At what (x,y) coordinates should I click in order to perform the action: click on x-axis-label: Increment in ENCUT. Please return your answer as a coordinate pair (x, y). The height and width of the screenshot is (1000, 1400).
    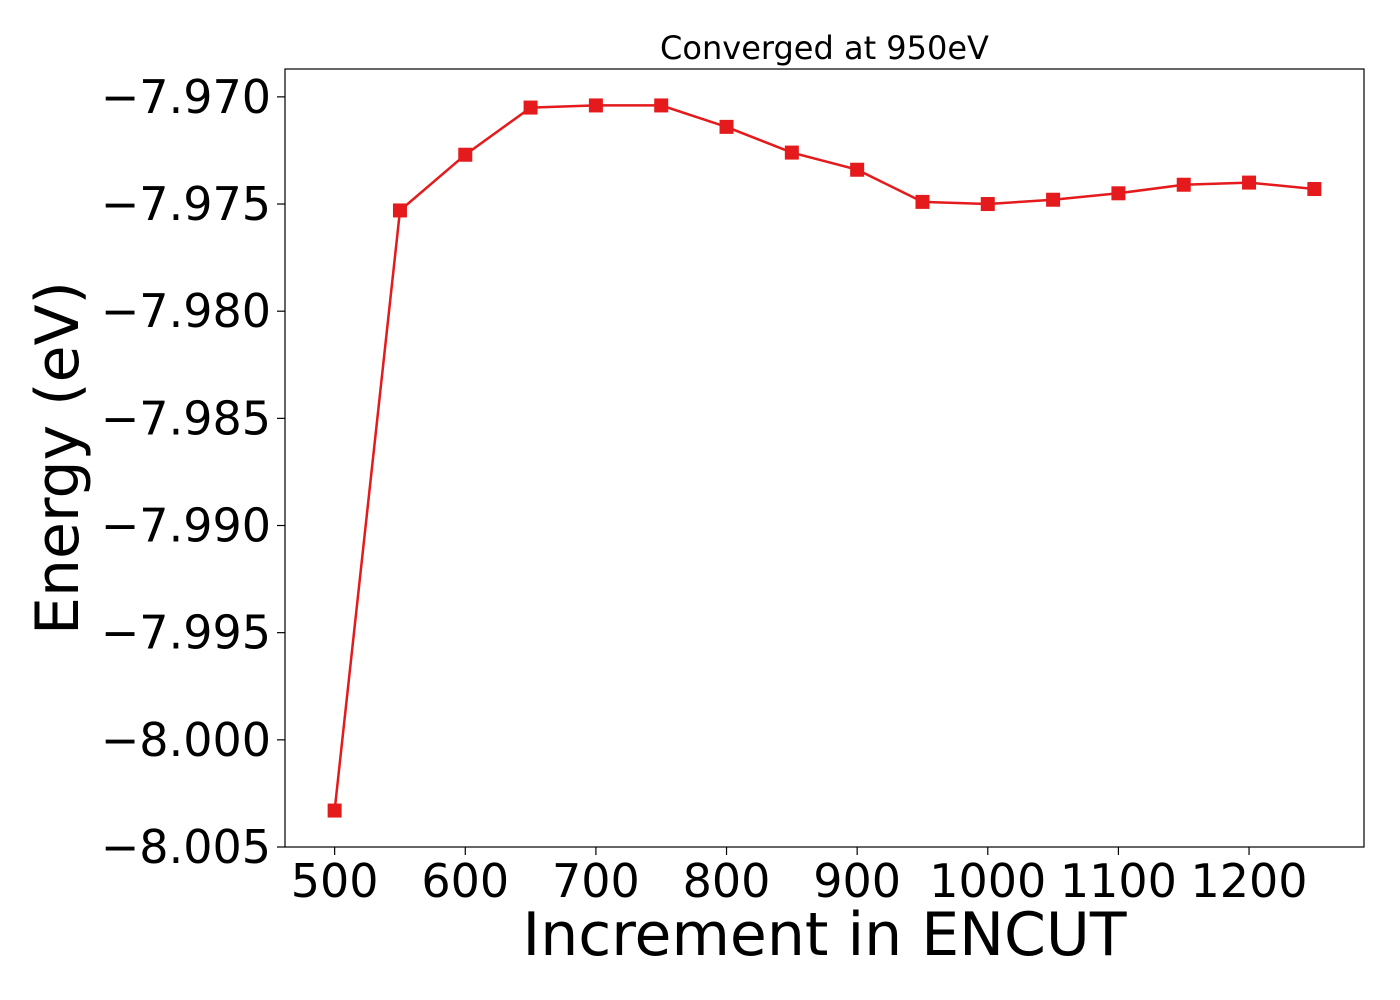
    Looking at the image, I should click on (825, 935).